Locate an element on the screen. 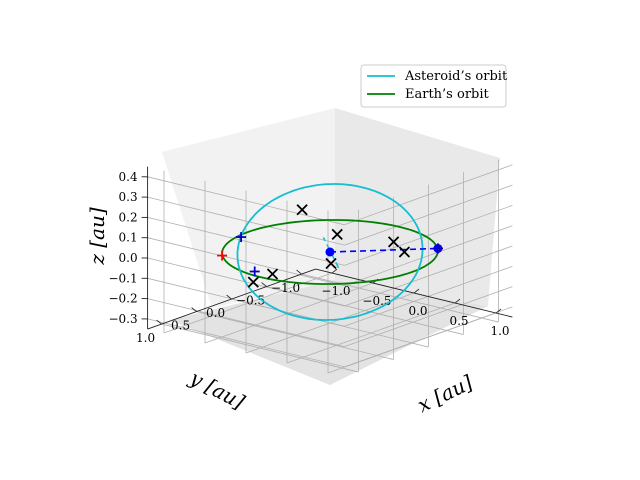  legend-box is located at coordinates (433, 86).